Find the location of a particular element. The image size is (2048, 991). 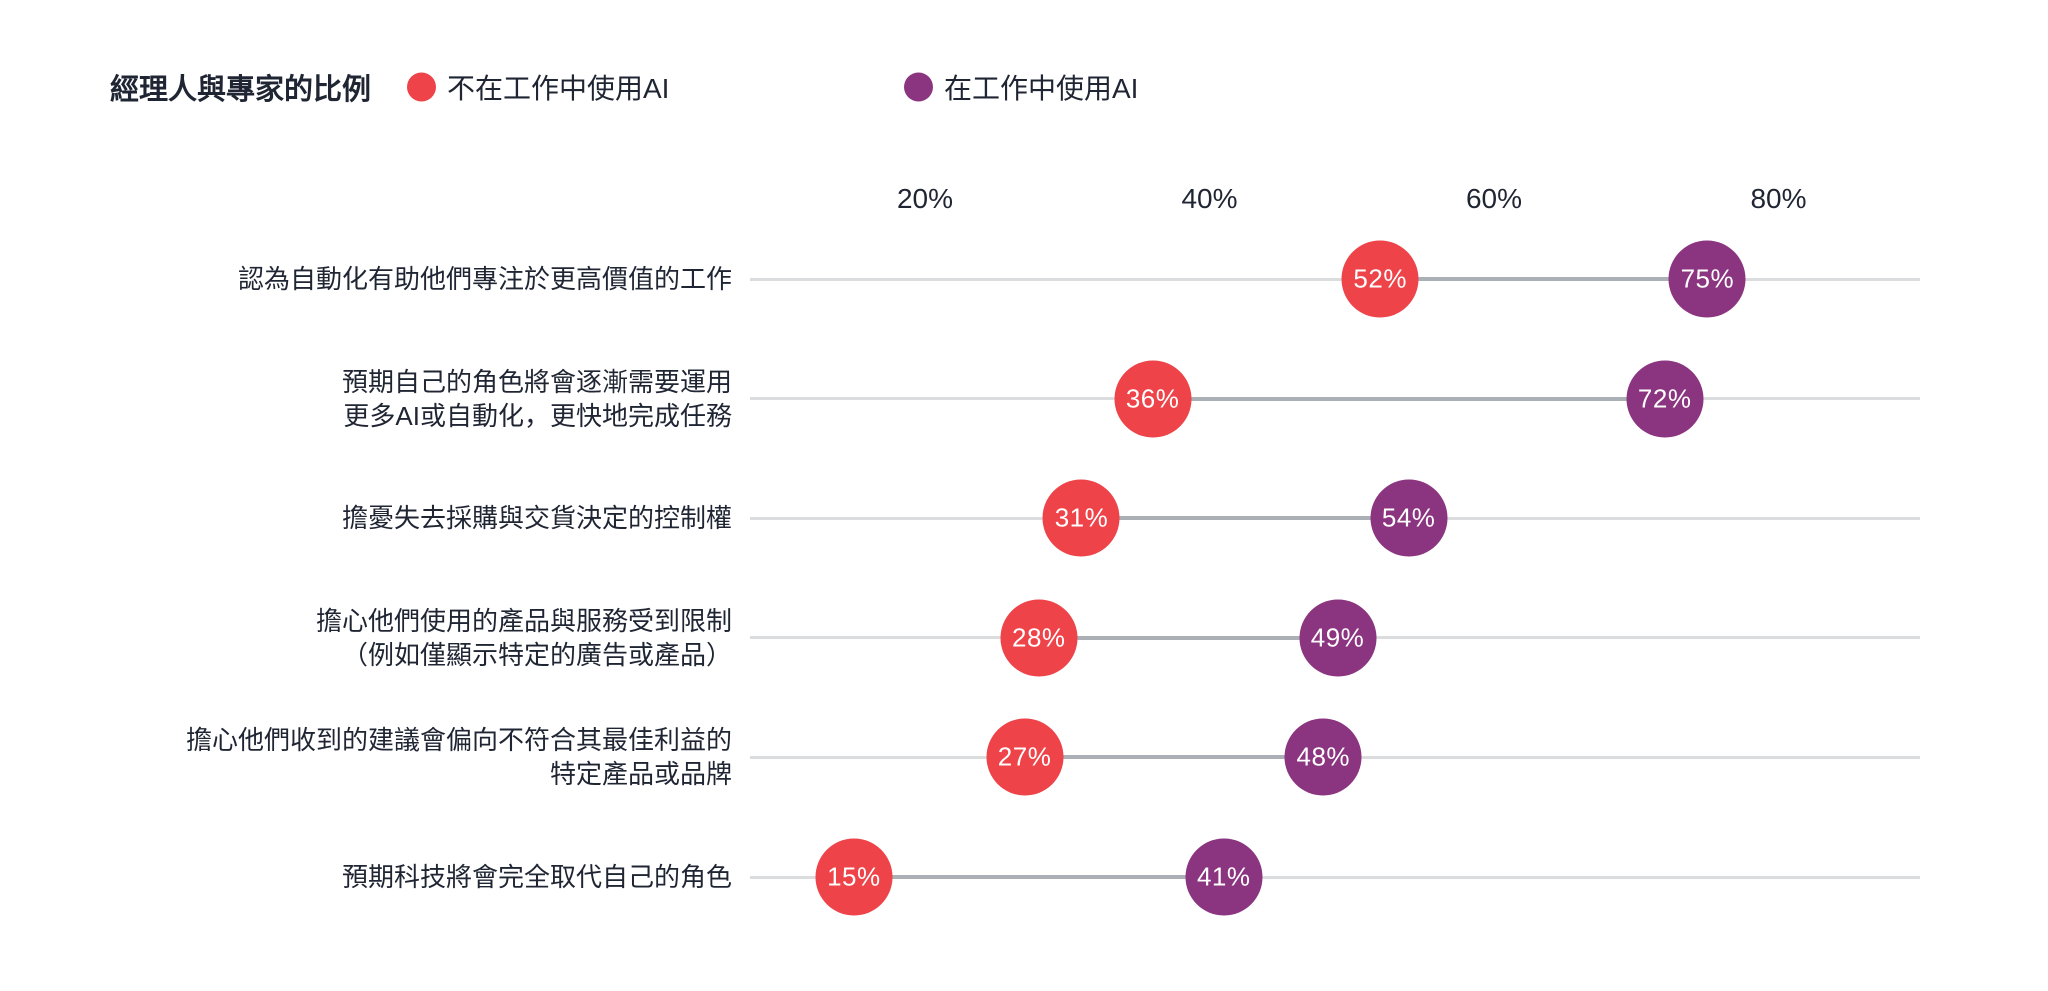

dot-value-label: 36% is located at coordinates (1152, 398).